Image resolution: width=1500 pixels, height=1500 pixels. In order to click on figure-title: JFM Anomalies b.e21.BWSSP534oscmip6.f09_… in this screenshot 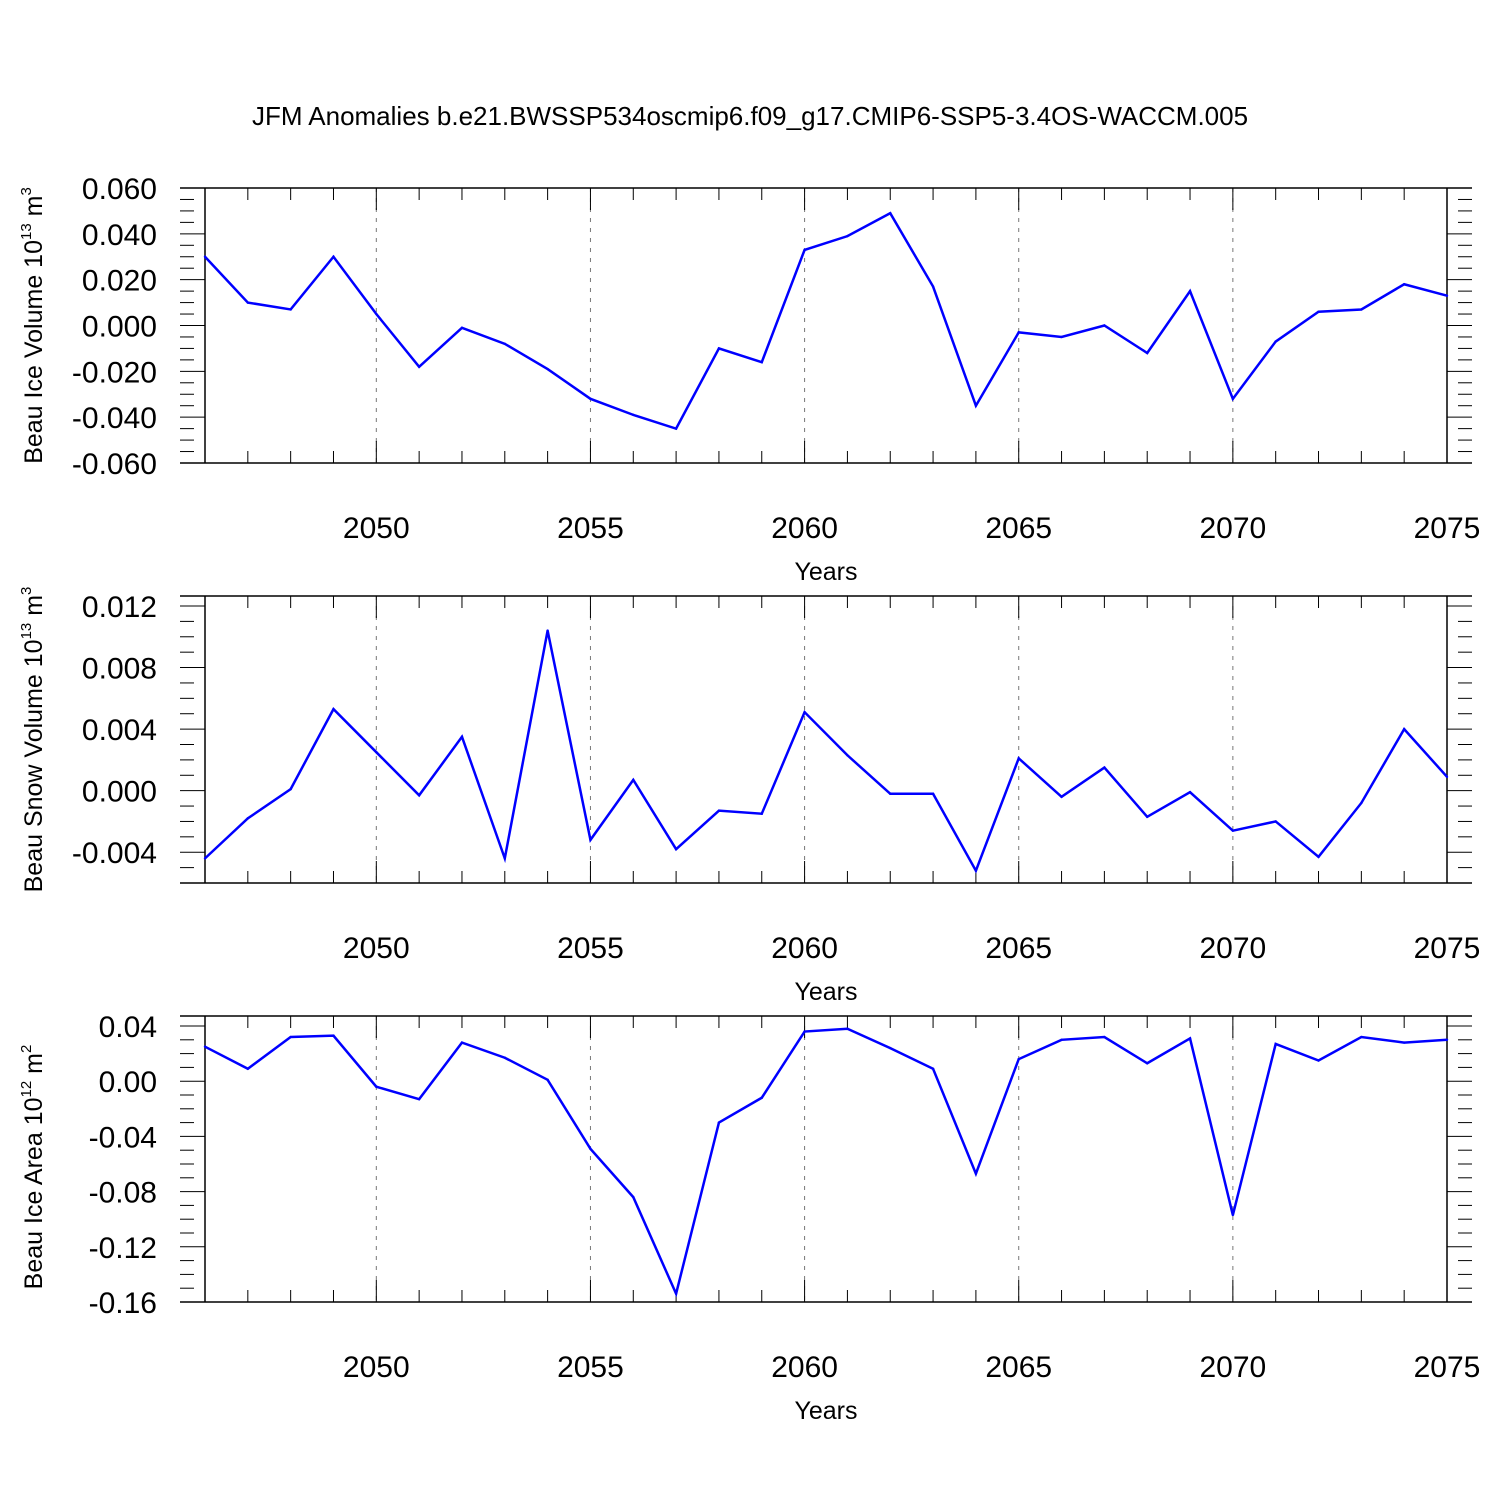, I will do `click(750, 116)`.